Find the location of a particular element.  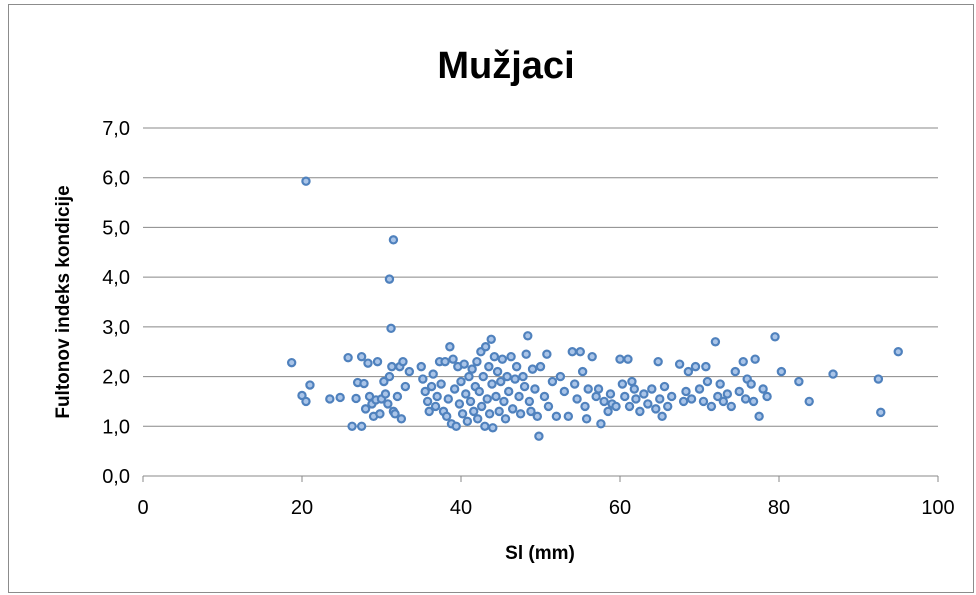

y-tick-label: 7,0 is located at coordinates (116, 129).